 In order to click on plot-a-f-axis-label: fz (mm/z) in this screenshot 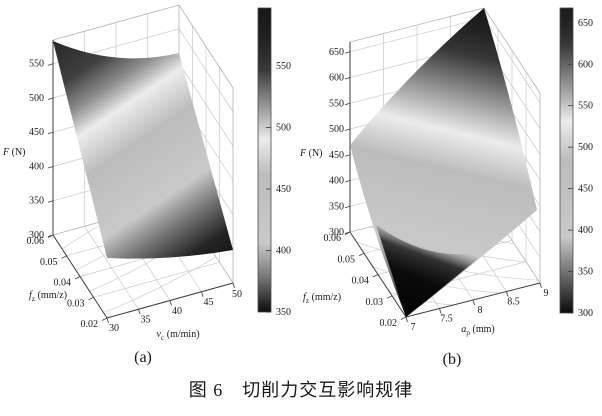, I will do `click(48, 296)`.